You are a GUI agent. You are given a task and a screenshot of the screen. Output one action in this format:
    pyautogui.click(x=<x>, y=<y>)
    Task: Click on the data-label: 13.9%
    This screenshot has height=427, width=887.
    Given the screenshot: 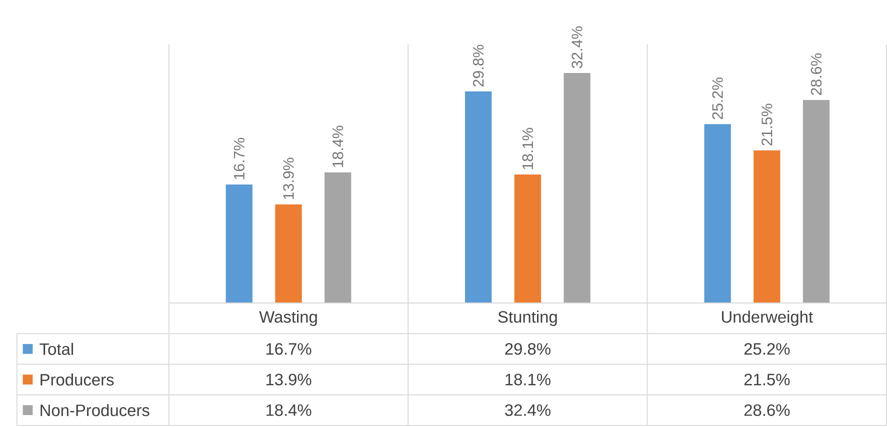 What is the action you would take?
    pyautogui.click(x=289, y=380)
    